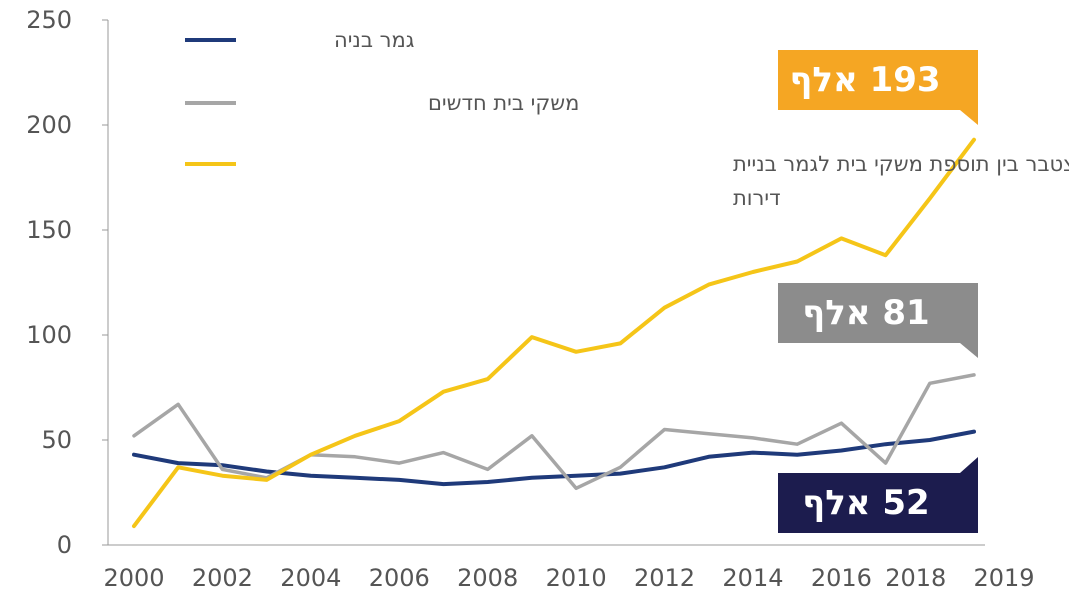  What do you see at coordinates (576, 578) in the screenshot?
I see `x-tick-label: 2010` at bounding box center [576, 578].